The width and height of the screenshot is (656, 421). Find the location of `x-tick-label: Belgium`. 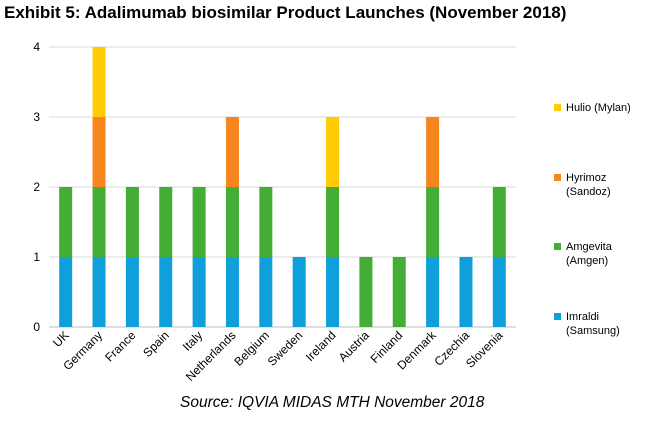

x-tick-label: Belgium is located at coordinates (251, 348).